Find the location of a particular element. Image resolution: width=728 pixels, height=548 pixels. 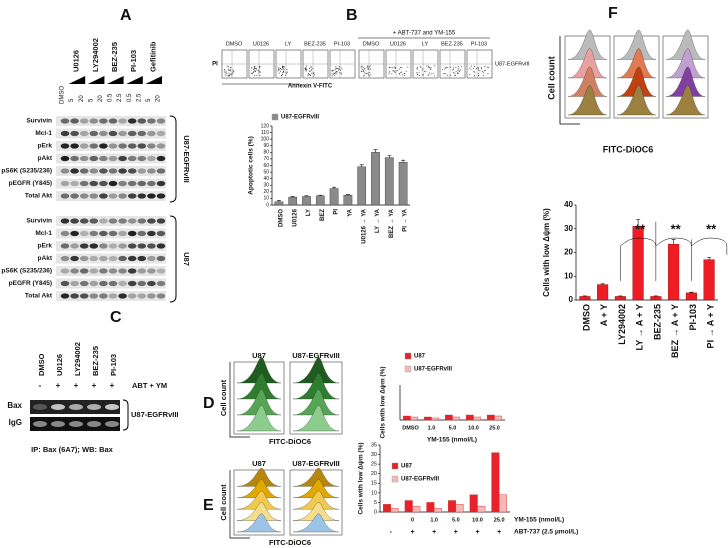

x-tick-label: DMSO is located at coordinates (586, 317).